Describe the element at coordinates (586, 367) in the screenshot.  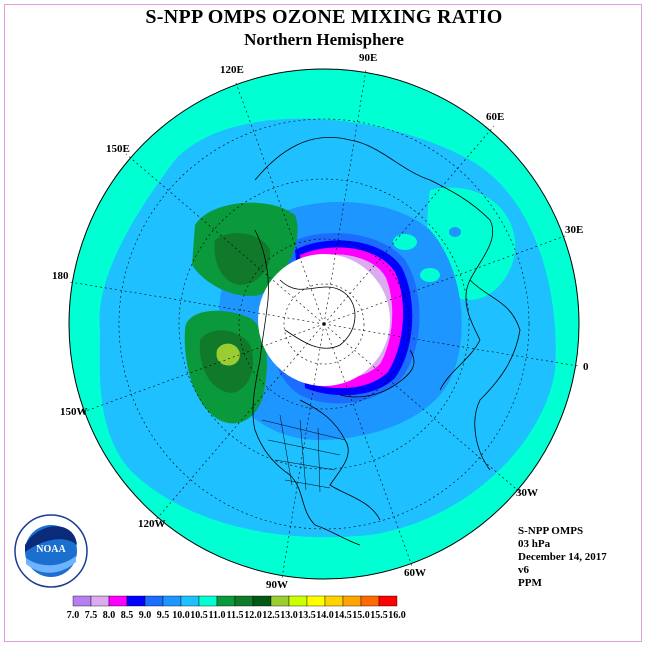
I see `lon-label-0: 0` at that location.